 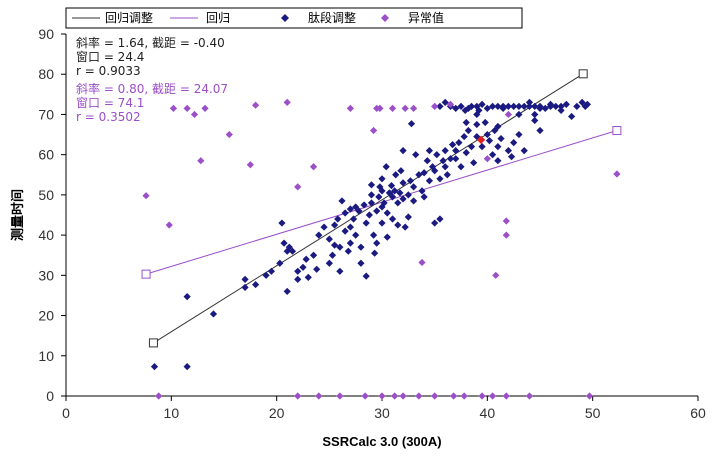 What do you see at coordinates (277, 413) in the screenshot?
I see `x-tick-label: 20` at bounding box center [277, 413].